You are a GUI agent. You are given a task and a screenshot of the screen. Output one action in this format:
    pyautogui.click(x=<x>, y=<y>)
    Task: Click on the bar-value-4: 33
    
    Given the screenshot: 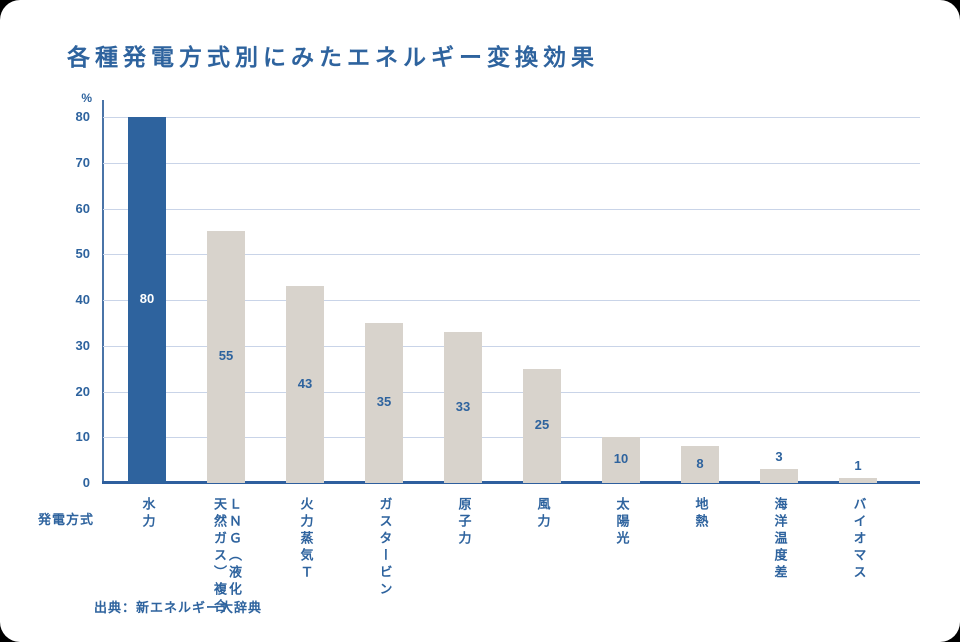 What is the action you would take?
    pyautogui.click(x=463, y=406)
    